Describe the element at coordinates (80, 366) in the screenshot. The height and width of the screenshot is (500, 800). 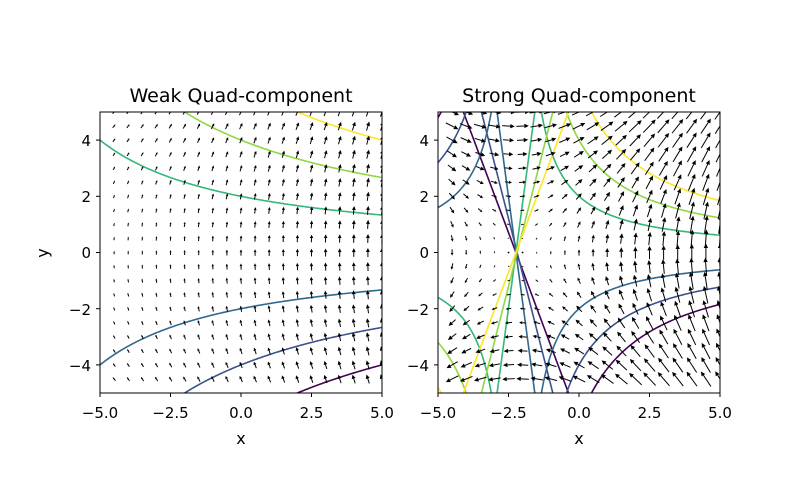
I see `y-tick-label: −4` at that location.